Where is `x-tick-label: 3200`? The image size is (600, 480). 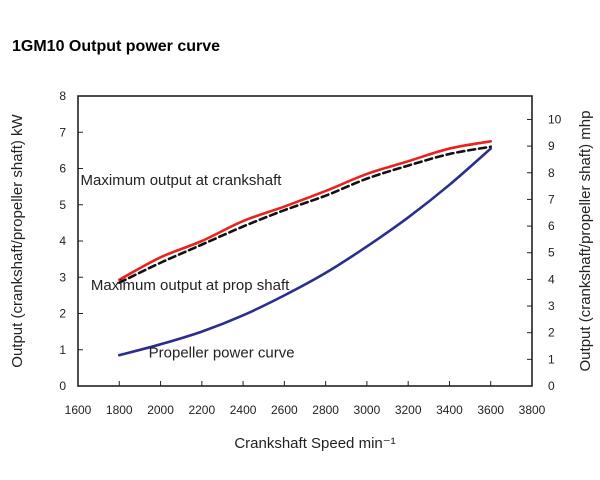 x-tick-label: 3200 is located at coordinates (408, 410).